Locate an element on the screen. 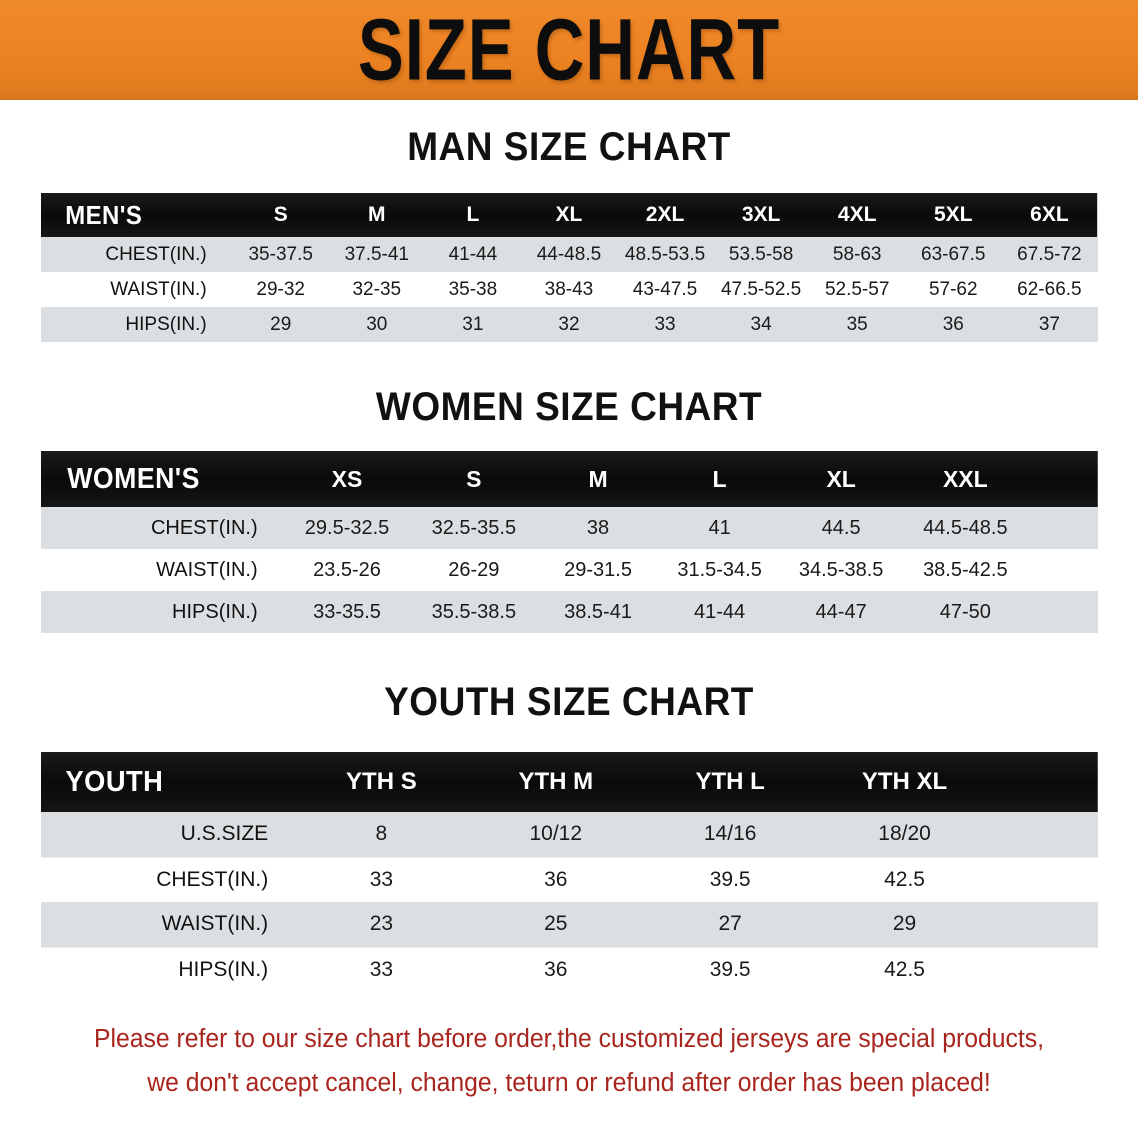  youth-chest-3: 42.5 is located at coordinates (904, 879).